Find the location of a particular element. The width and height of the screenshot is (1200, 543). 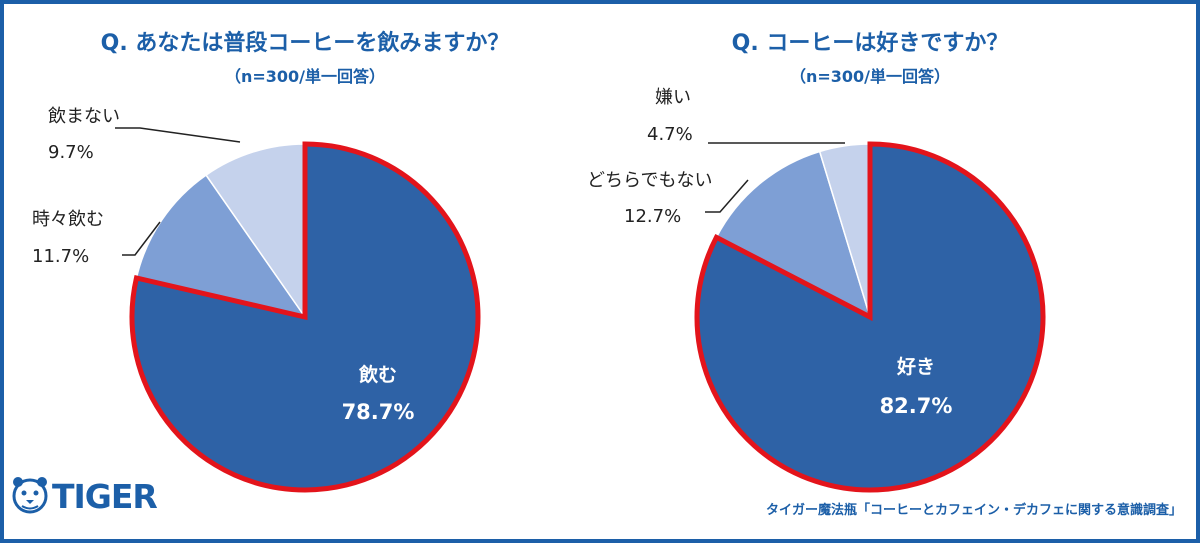

chart1-slice-nomanai is located at coordinates (255, 231).